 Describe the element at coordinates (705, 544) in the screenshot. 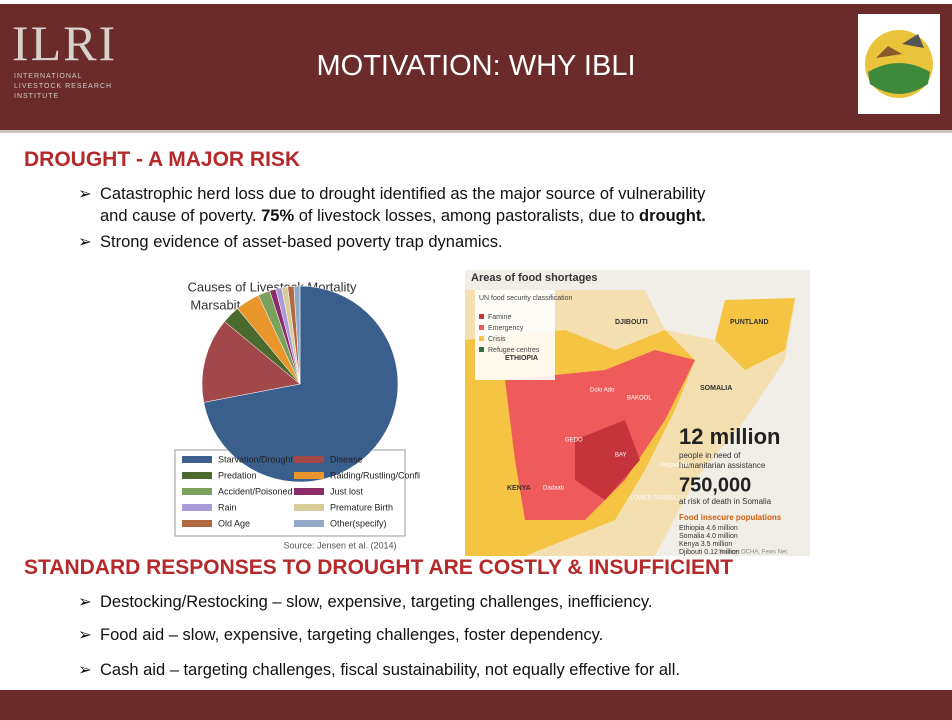

I see `pop-line: Kenya 3.5 million` at that location.